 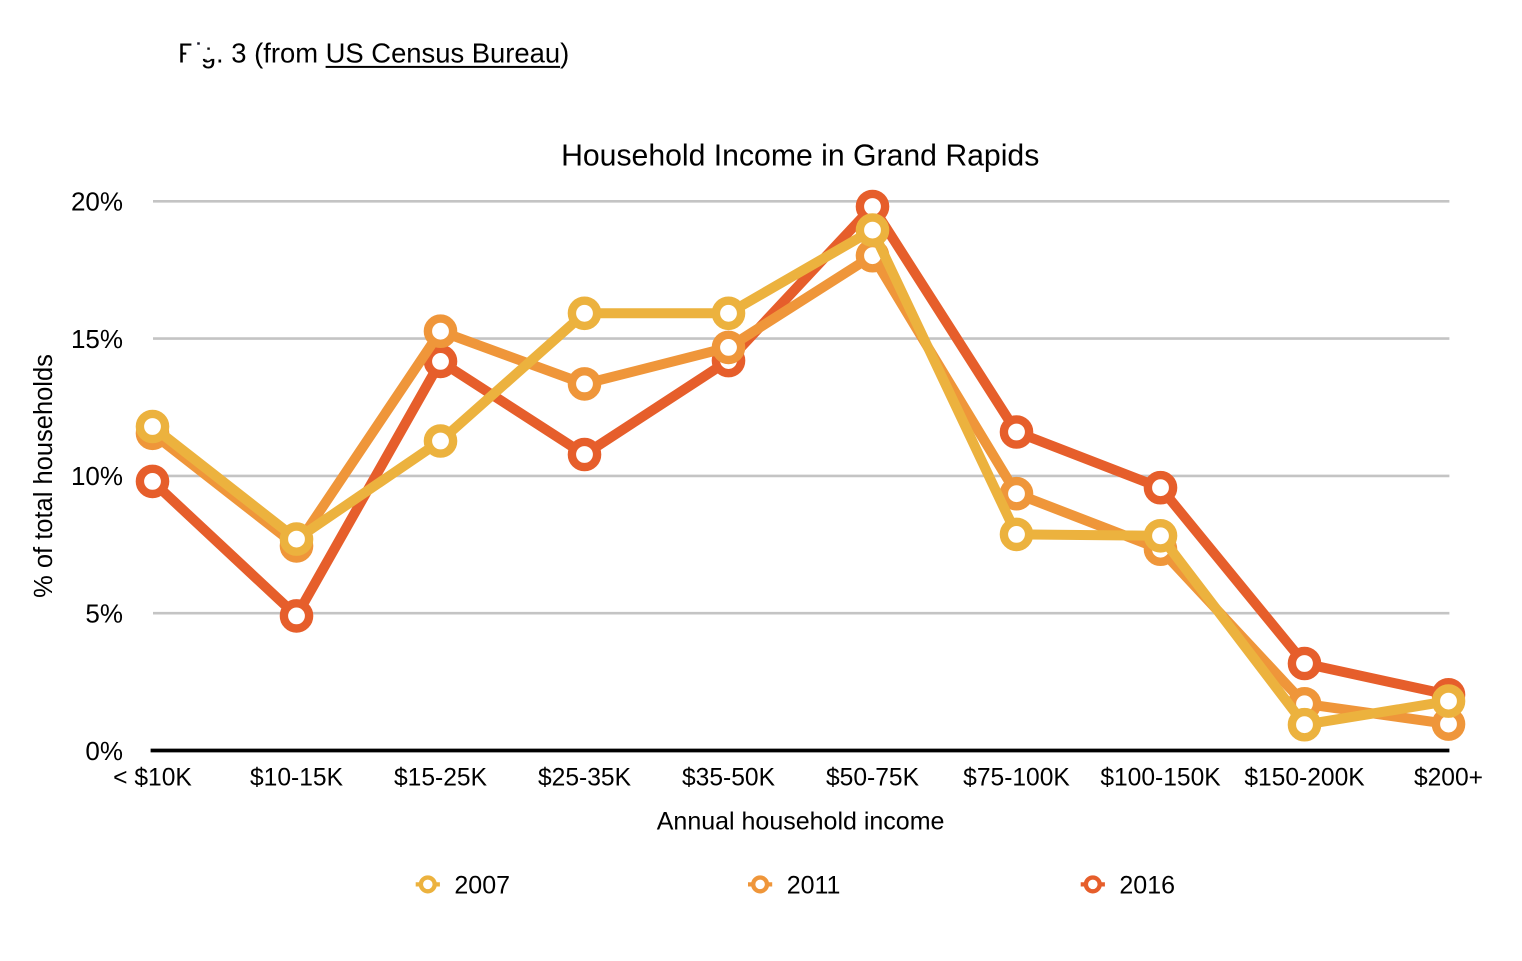 I want to click on svg-text: $25-35K, so click(x=585, y=778).